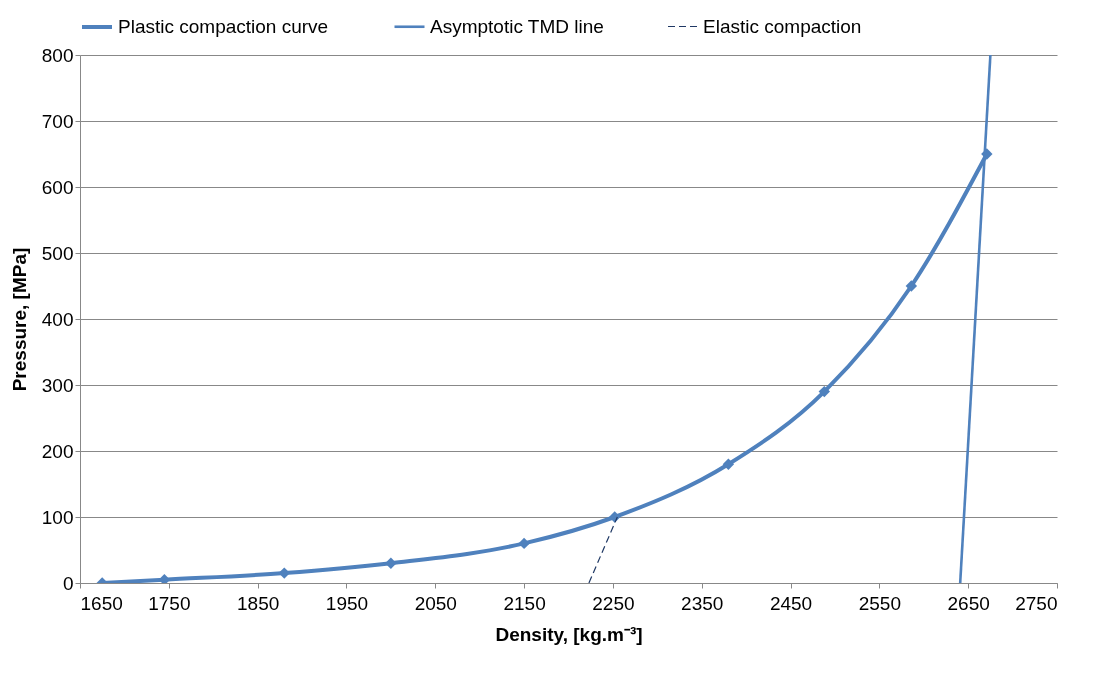 The height and width of the screenshot is (695, 1106). I want to click on x-tick-label: 2150, so click(524, 603).